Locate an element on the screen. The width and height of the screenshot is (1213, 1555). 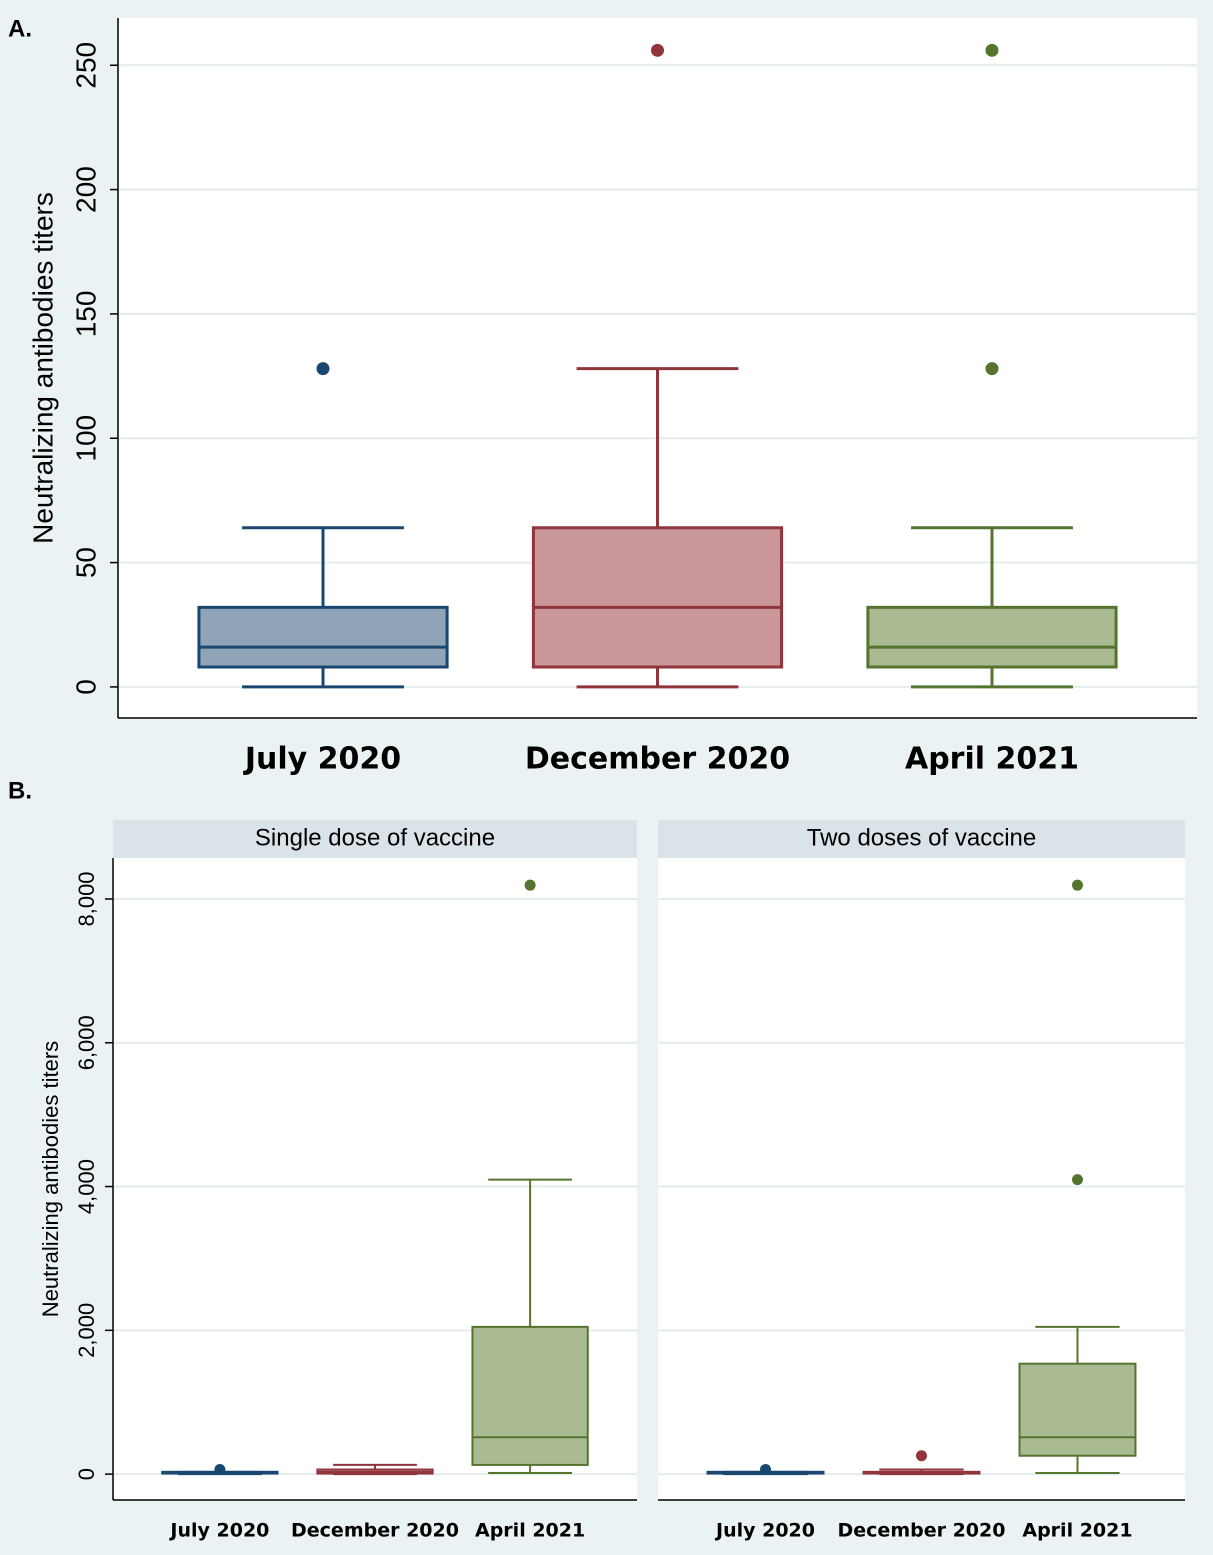
facet-title: Single dose of vaccine is located at coordinates (375, 837).